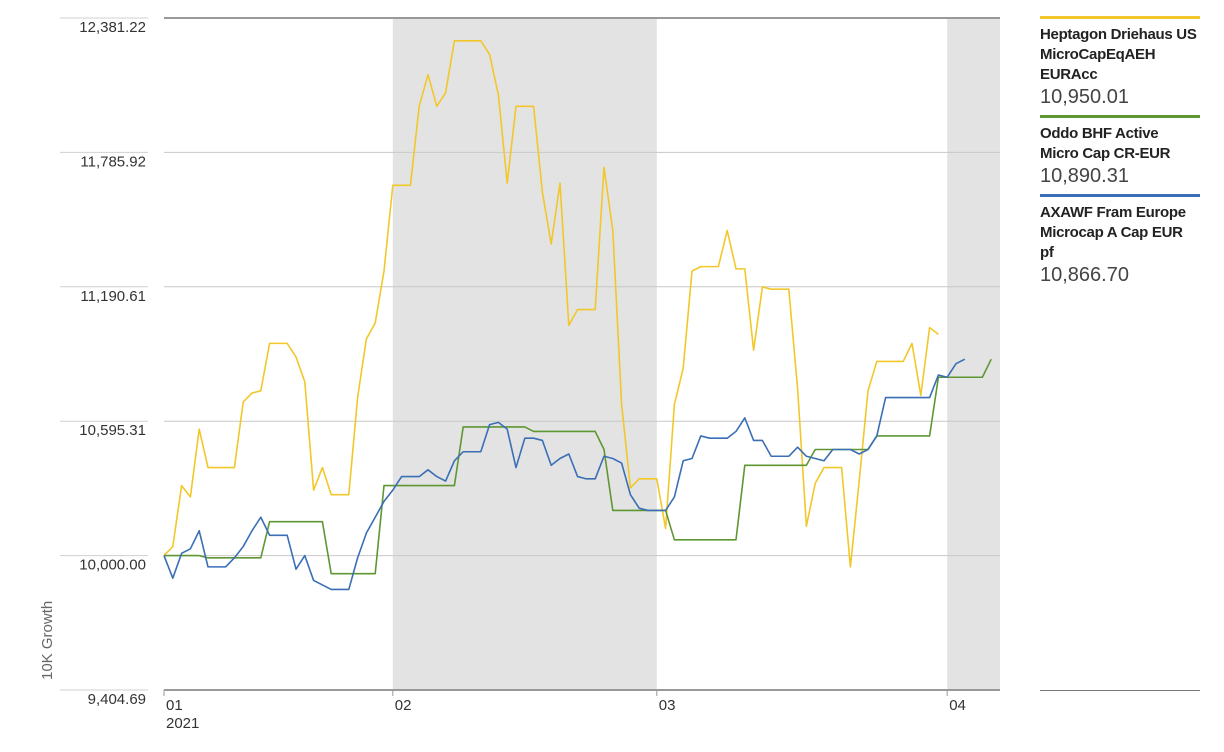 This screenshot has height=752, width=1224. What do you see at coordinates (47, 640) in the screenshot?
I see `y-axis-label: 10K Growth` at bounding box center [47, 640].